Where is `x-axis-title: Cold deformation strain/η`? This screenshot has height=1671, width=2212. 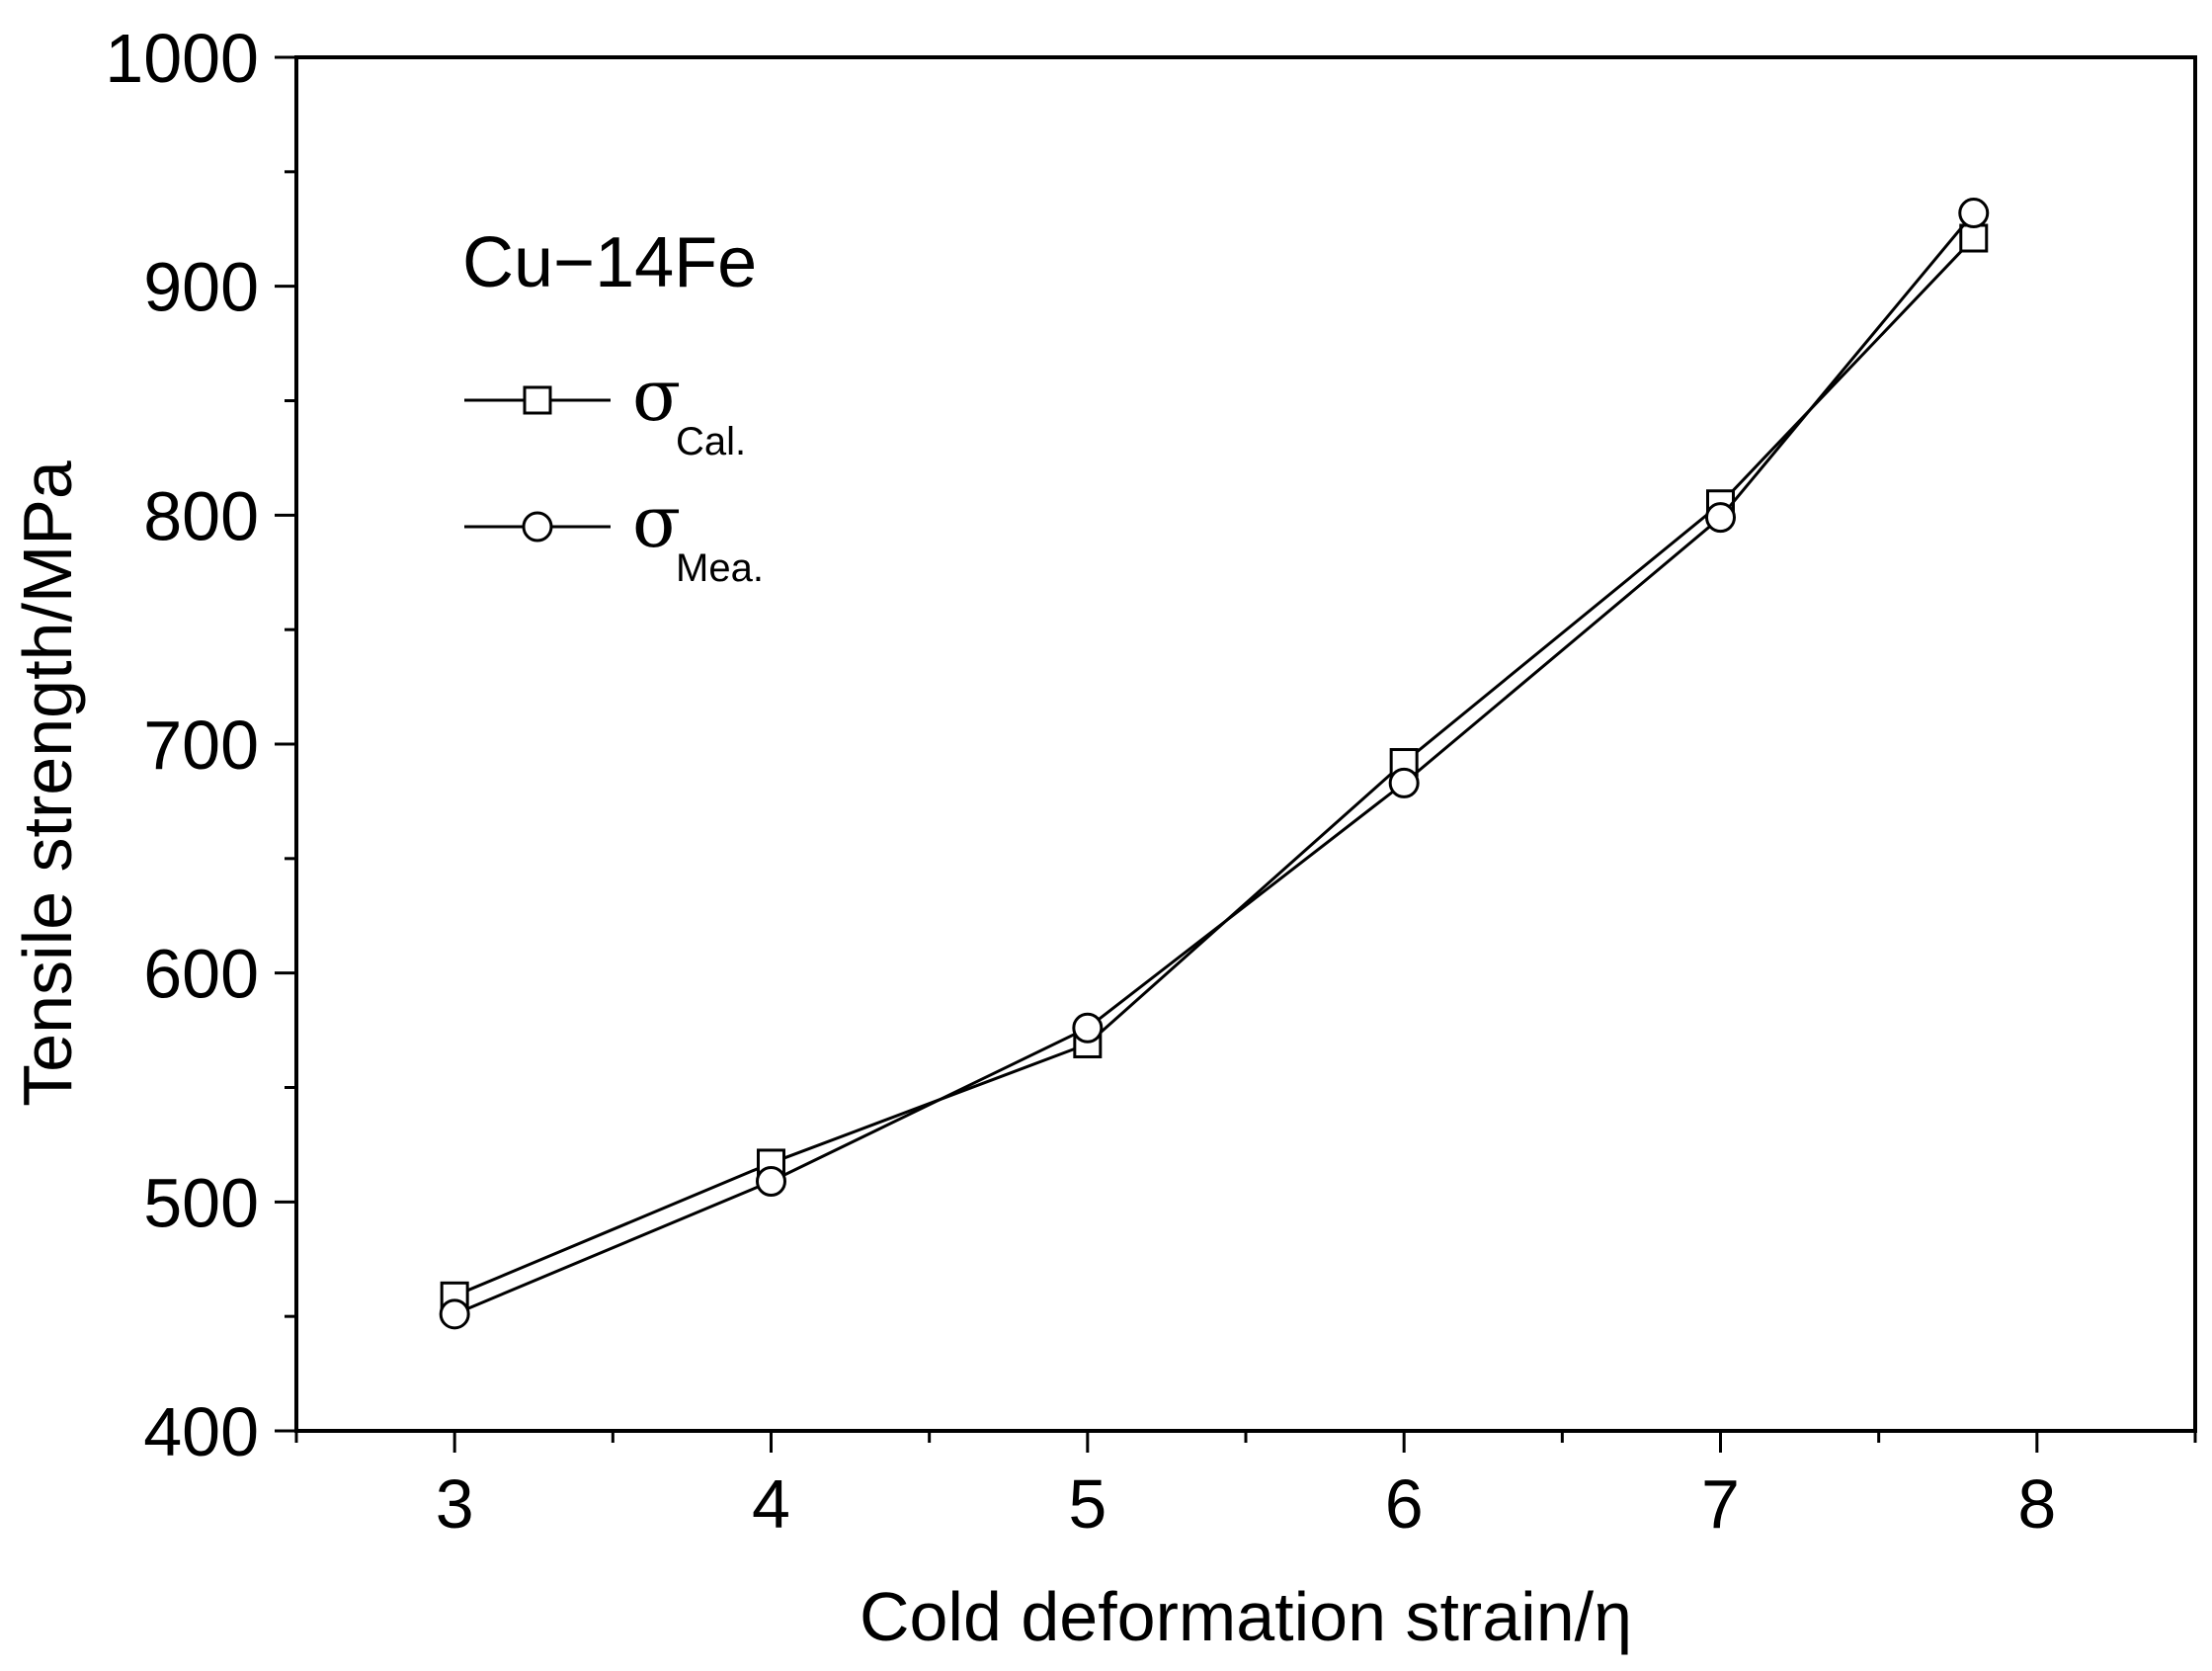 x-axis-title: Cold deformation strain/η is located at coordinates (1246, 1616).